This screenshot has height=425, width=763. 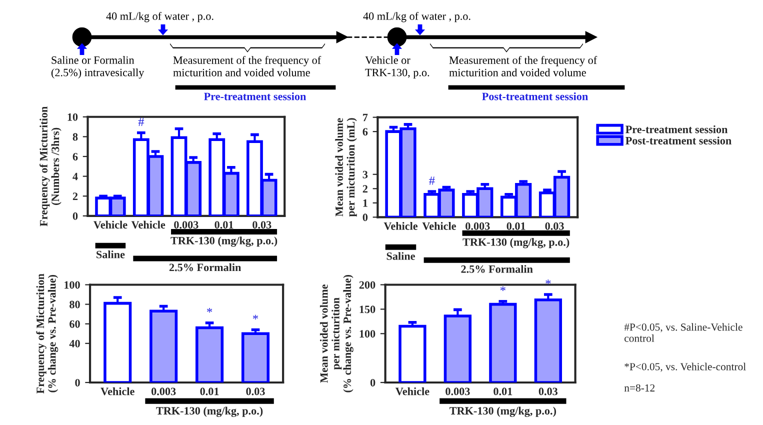 What do you see at coordinates (75, 176) in the screenshot?
I see `y-tick-label: 4` at bounding box center [75, 176].